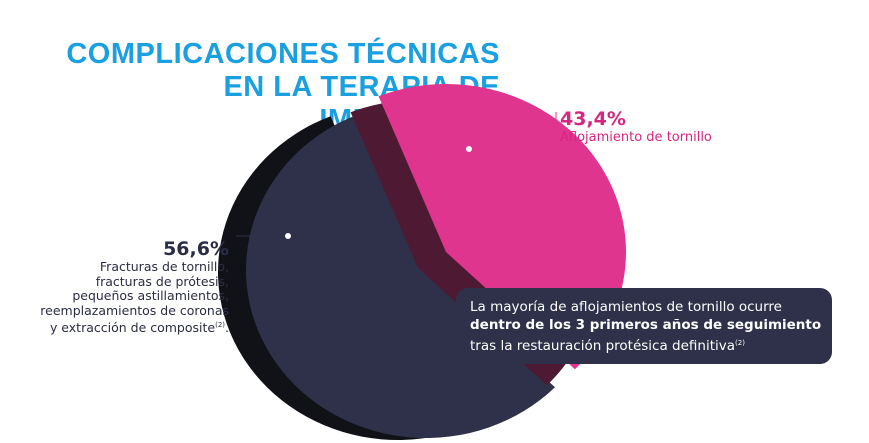  Describe the element at coordinates (593, 119) in the screenshot. I see `value-label-screw-loosening: 43,4%` at that location.